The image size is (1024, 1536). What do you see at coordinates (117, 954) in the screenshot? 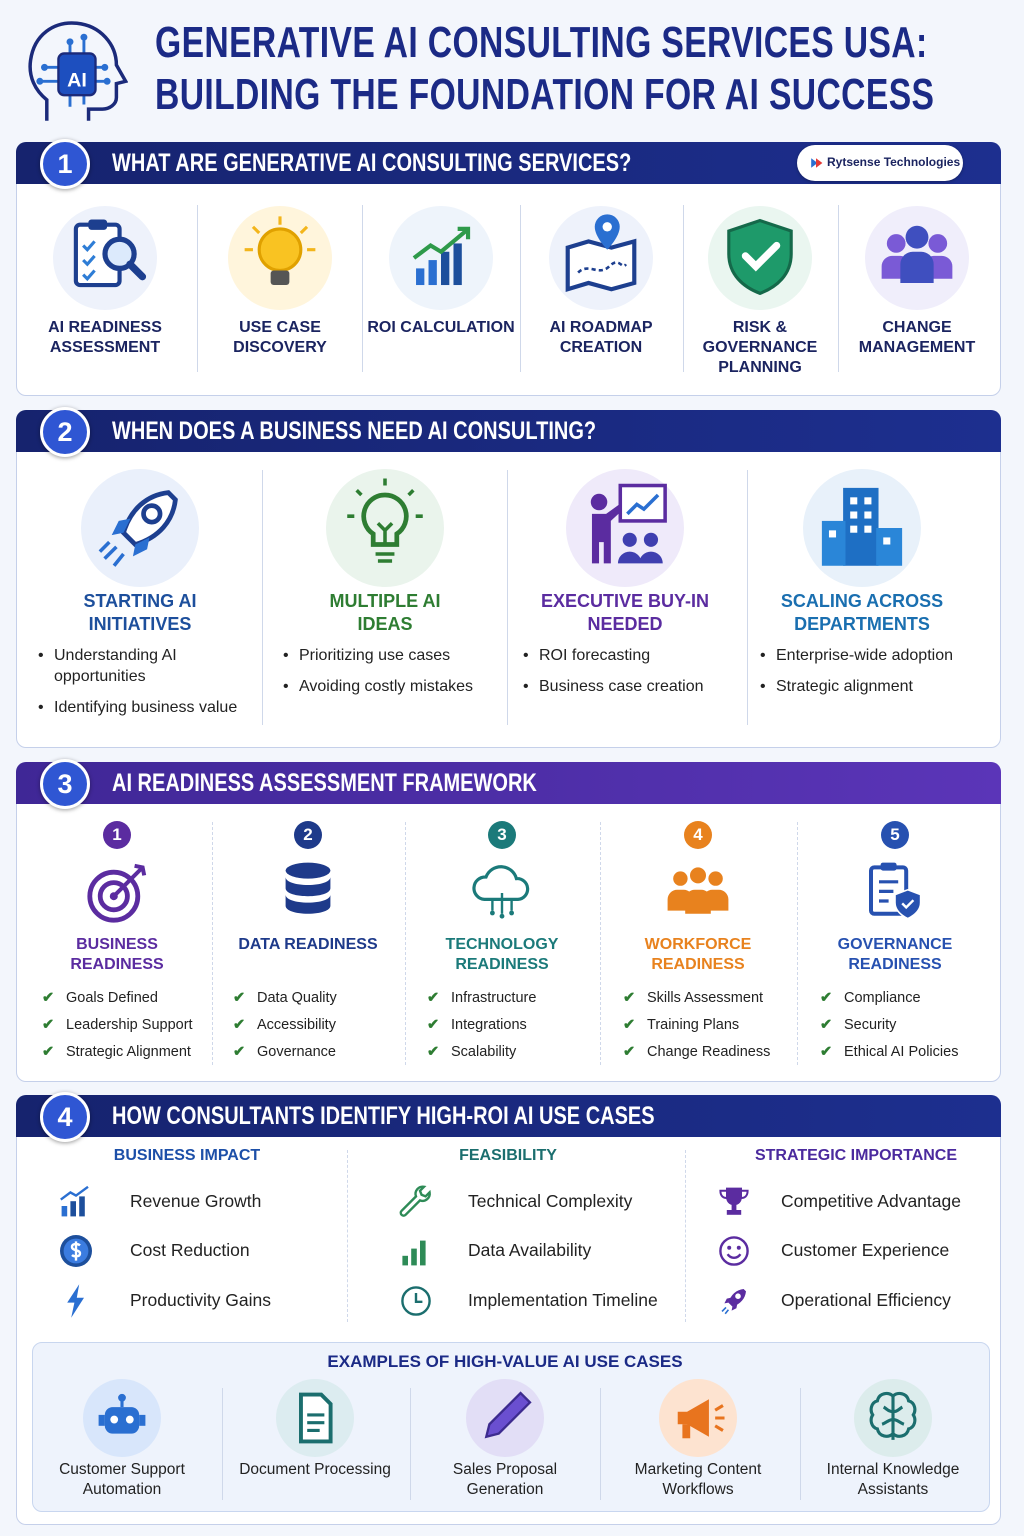
I see `readiness-title: BUSINESS READINESS` at bounding box center [117, 954].